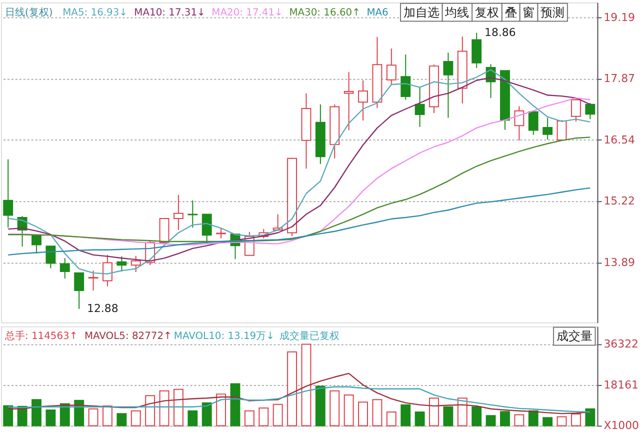 This screenshot has height=444, width=640. Describe the element at coordinates (621, 344) in the screenshot. I see `y-tick-label: 36322` at that location.